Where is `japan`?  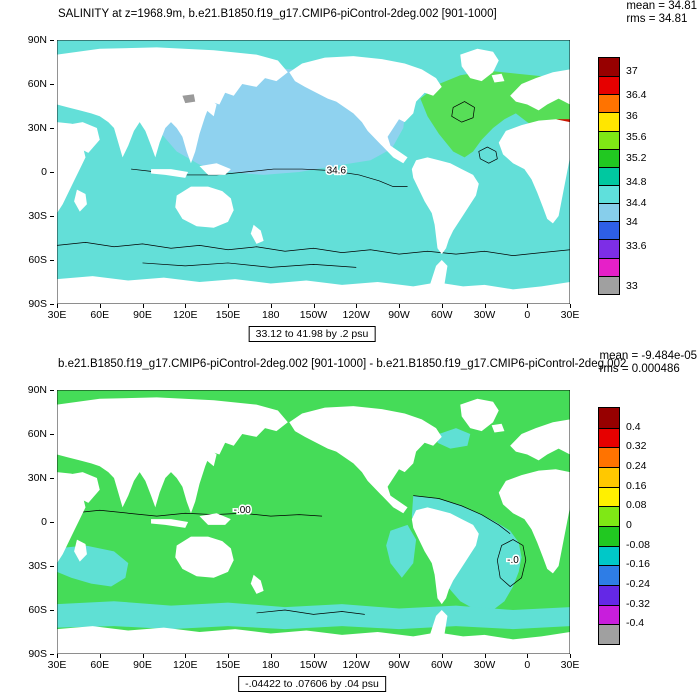
japan is located at coordinates (211, 457).